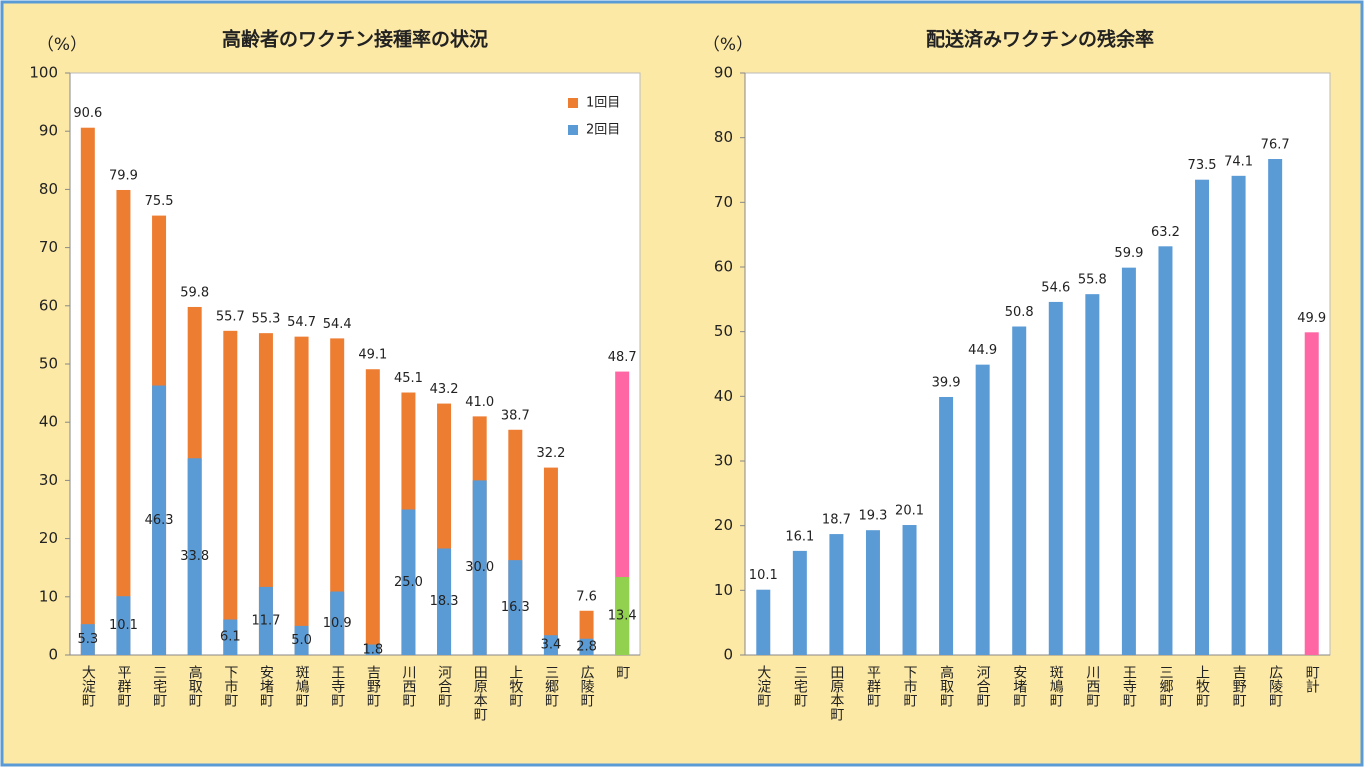 The width and height of the screenshot is (1364, 767). Describe the element at coordinates (301, 322) in the screenshot. I see `value-label: 54.7` at that location.